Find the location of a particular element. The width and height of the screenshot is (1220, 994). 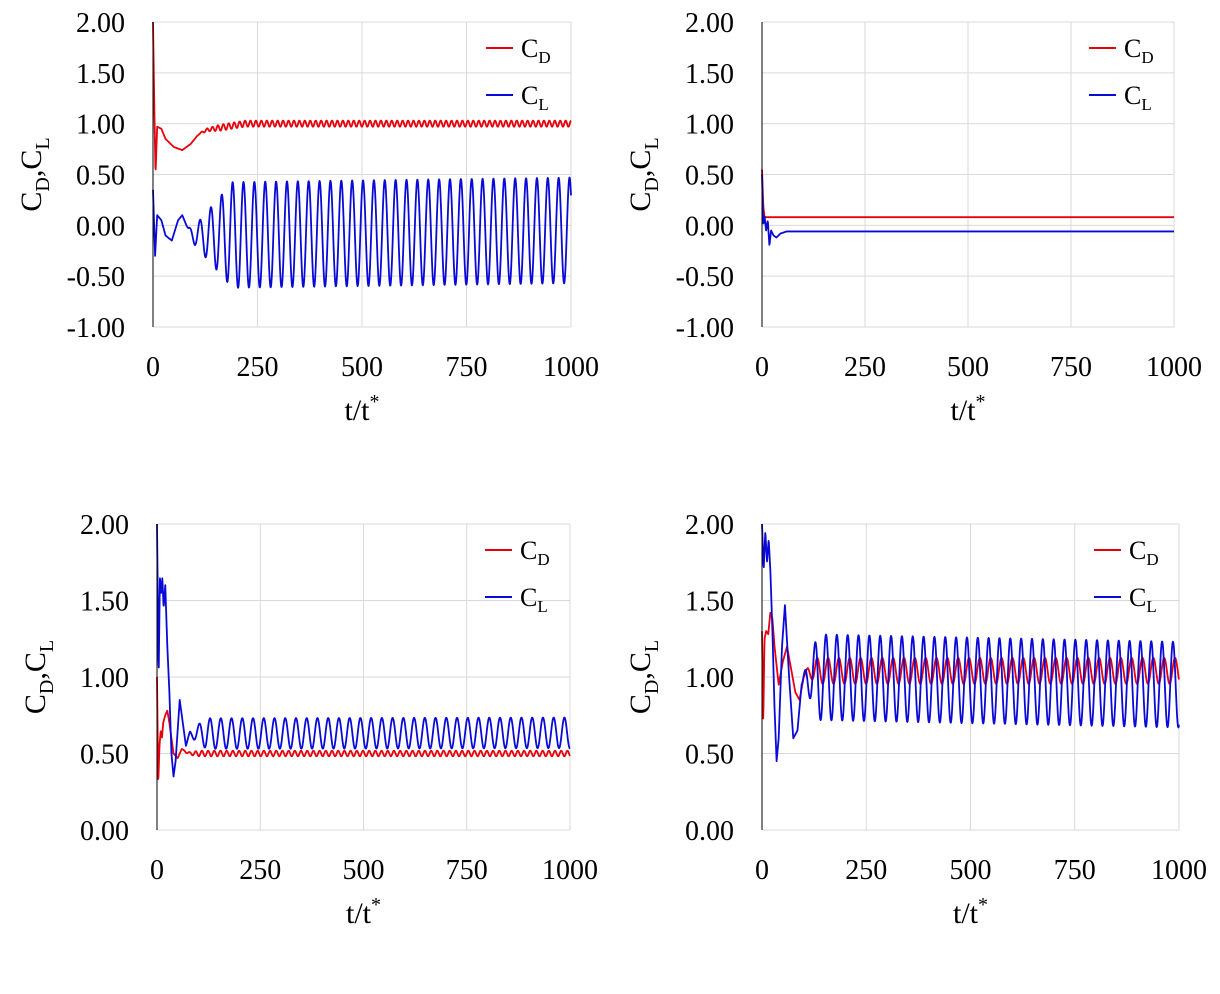

legend-entry: CL is located at coordinates (1138, 97).